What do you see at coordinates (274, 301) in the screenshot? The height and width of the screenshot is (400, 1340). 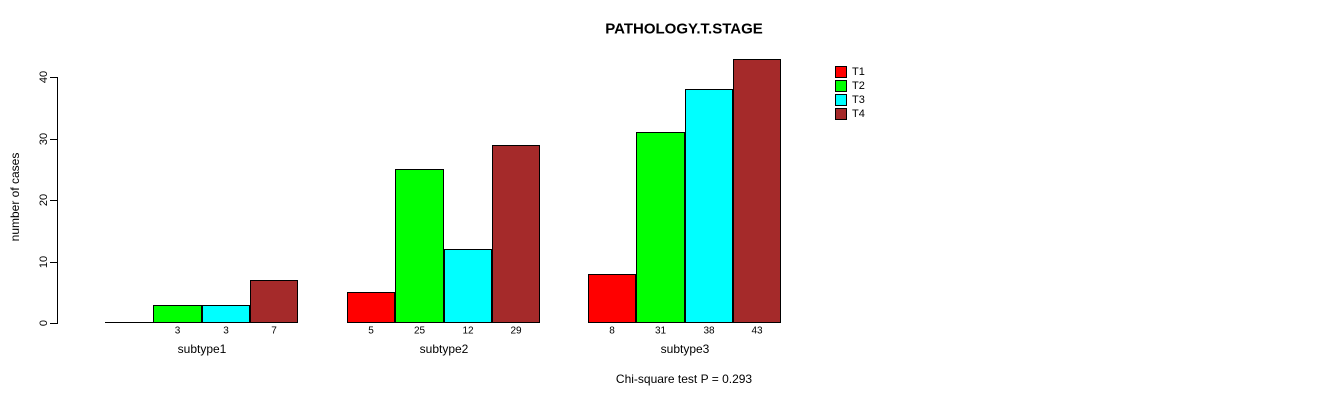 I see `bar-subtype1-T4` at bounding box center [274, 301].